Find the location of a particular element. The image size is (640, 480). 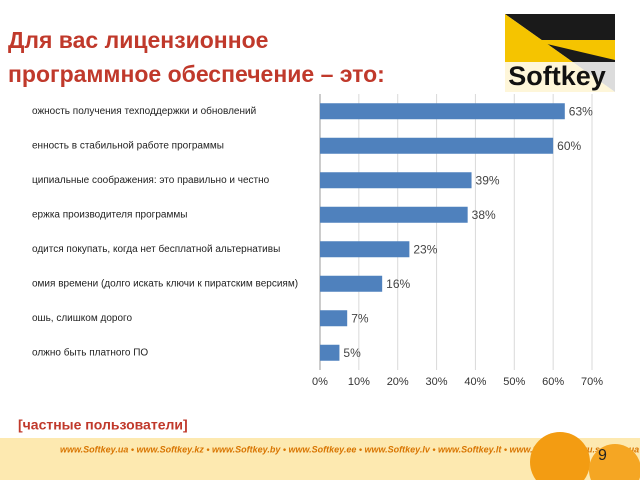

logo-shape is located at coordinates (572, 50).